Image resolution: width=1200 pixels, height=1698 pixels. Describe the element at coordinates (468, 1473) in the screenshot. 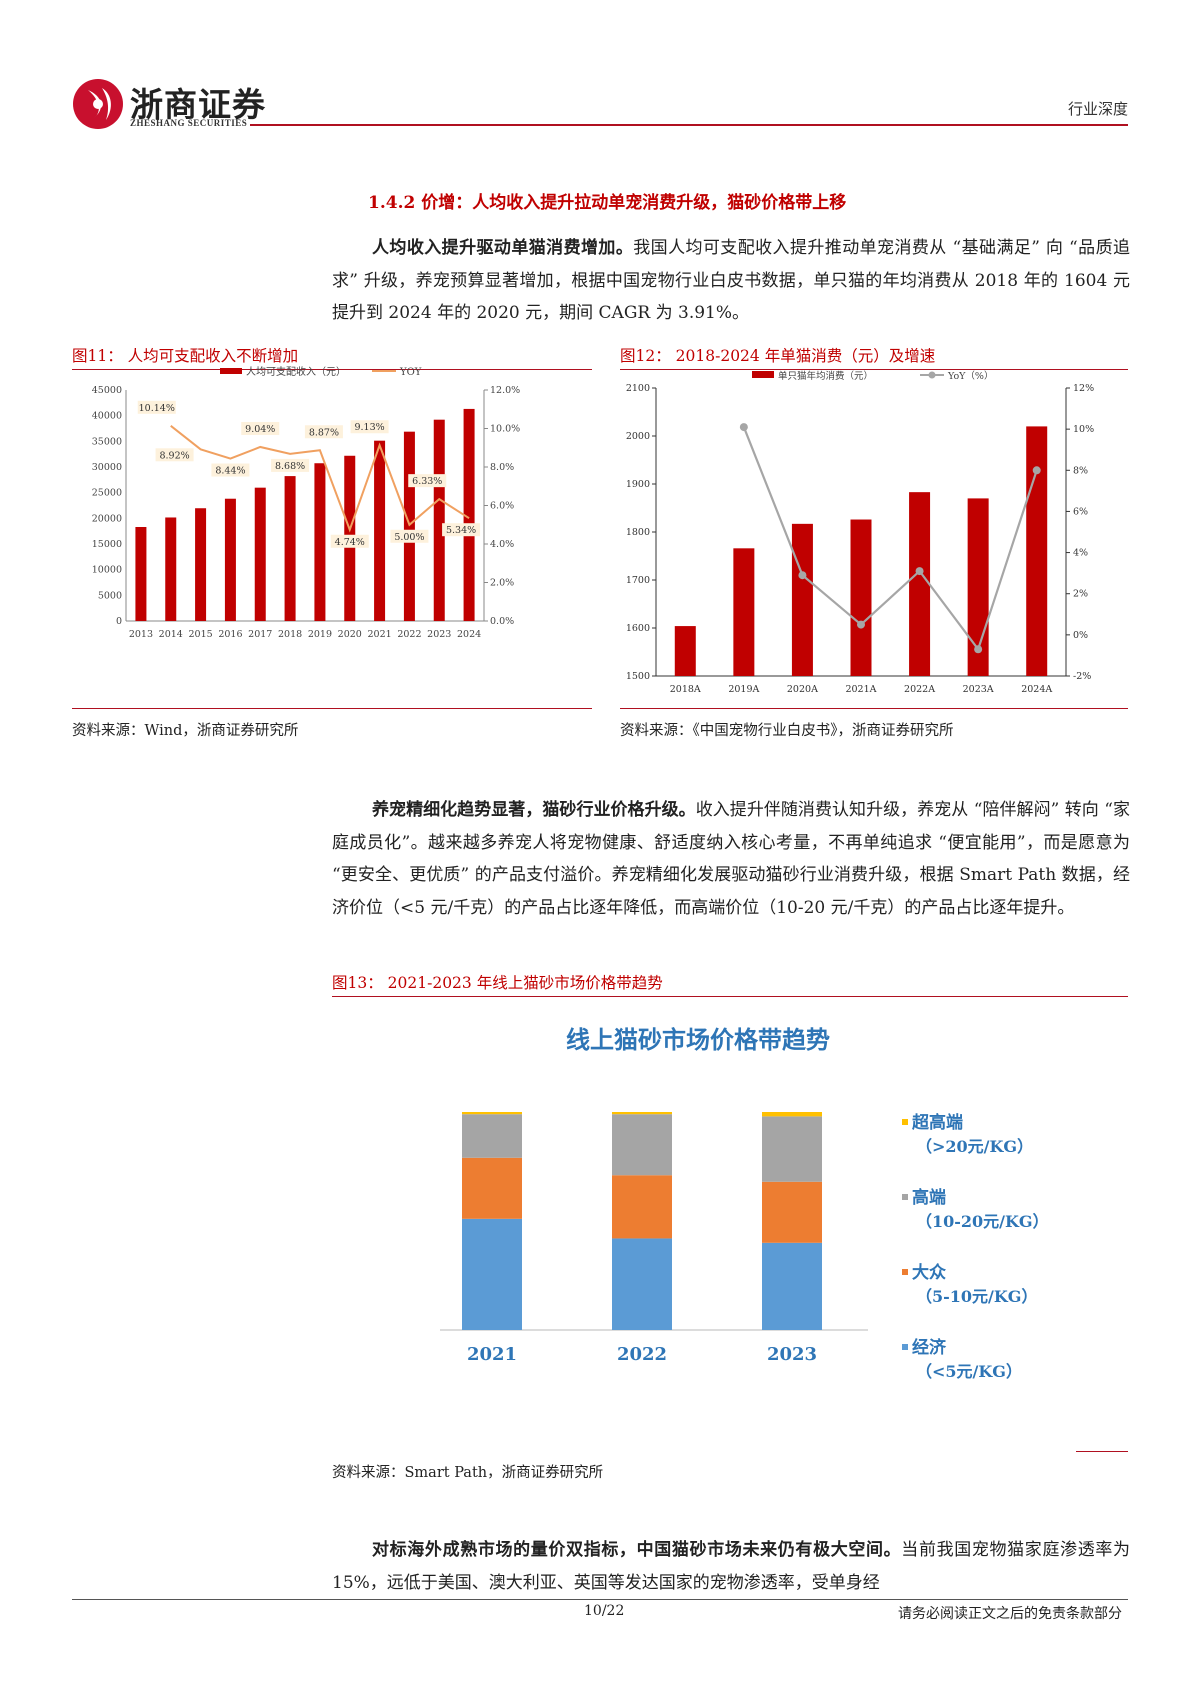

I see `fig13-source: 资料来源：Smart Path，浙商证券研究所` at that location.